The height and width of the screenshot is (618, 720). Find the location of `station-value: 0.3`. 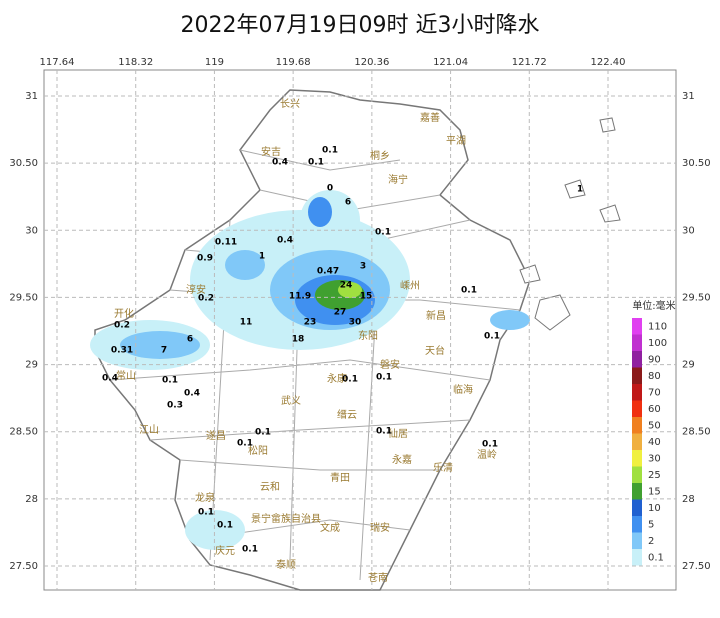

station-value: 0.3 is located at coordinates (175, 406).